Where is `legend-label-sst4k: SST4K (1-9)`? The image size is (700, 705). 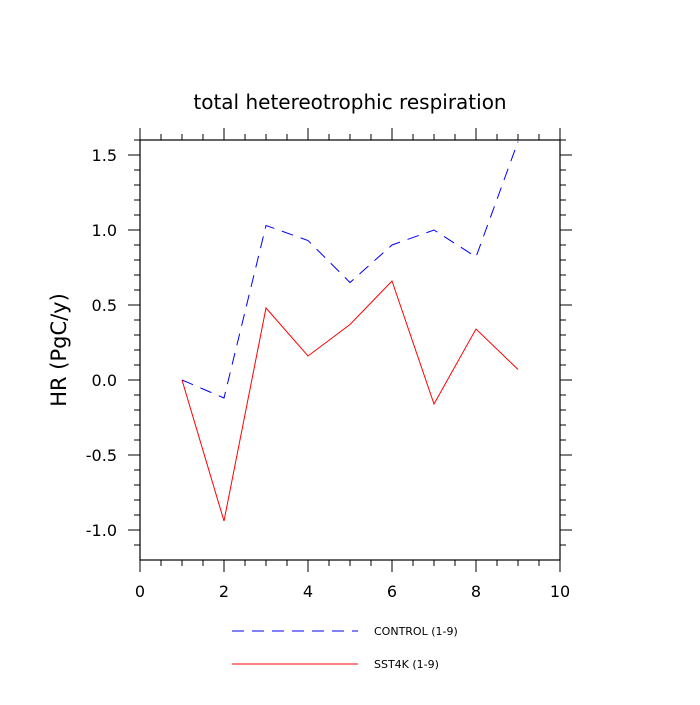
legend-label-sst4k: SST4K (1-9) is located at coordinates (406, 664).